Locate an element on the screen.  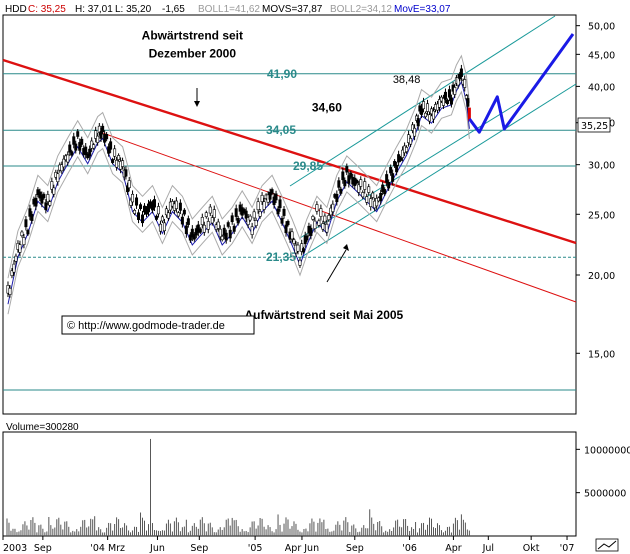
header-item: BOLL2=34,12 is located at coordinates (361, 9).